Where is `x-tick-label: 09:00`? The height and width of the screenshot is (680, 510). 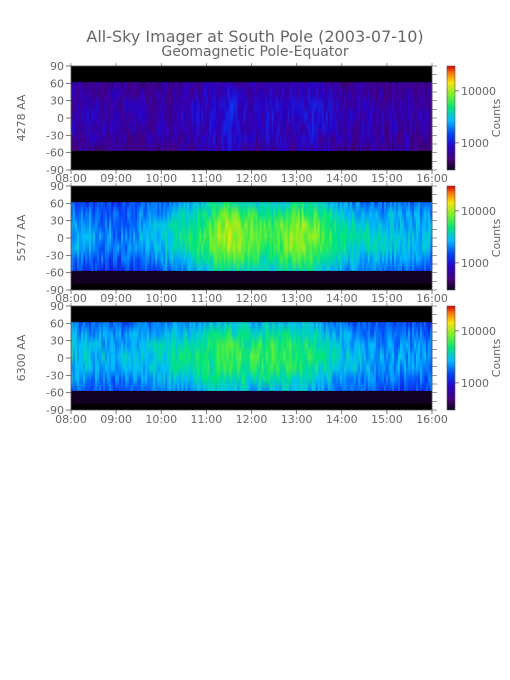
x-tick-label: 09:00 is located at coordinates (116, 419).